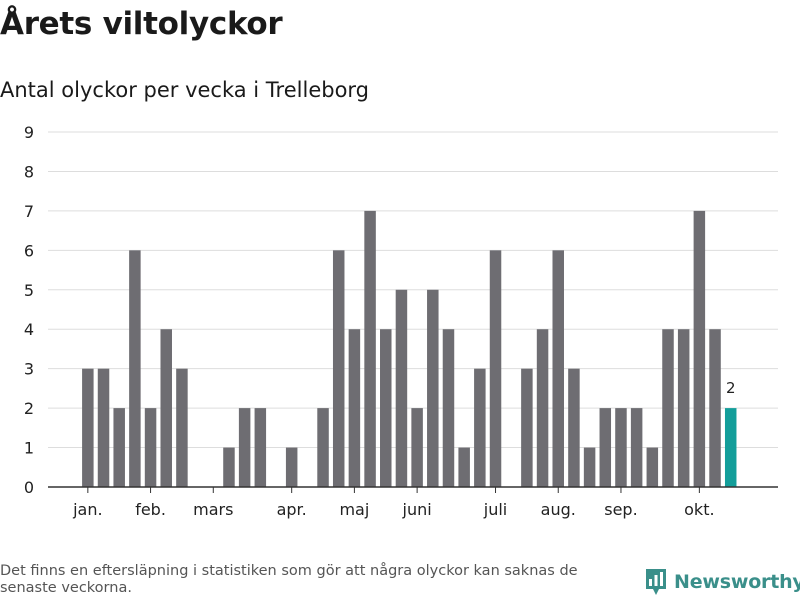 Image resolution: width=800 pixels, height=600 pixels. What do you see at coordinates (29, 132) in the screenshot?
I see `y-tick-label-9: 9` at bounding box center [29, 132].